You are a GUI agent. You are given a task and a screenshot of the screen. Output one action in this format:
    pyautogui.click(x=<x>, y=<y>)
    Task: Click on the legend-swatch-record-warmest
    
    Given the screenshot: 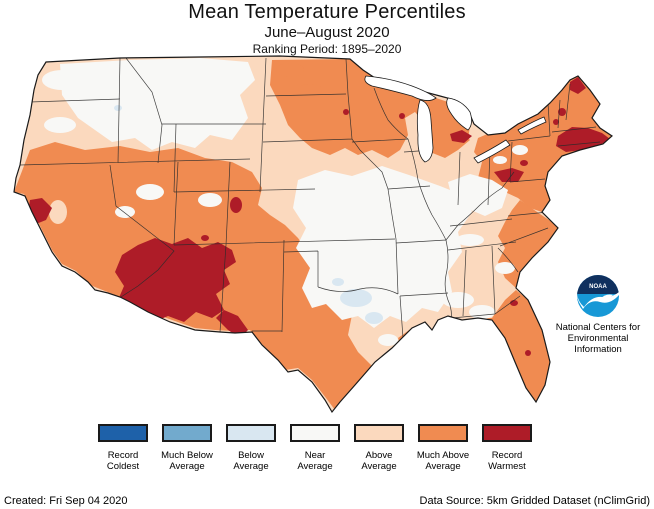 What is the action you would take?
    pyautogui.click(x=507, y=433)
    